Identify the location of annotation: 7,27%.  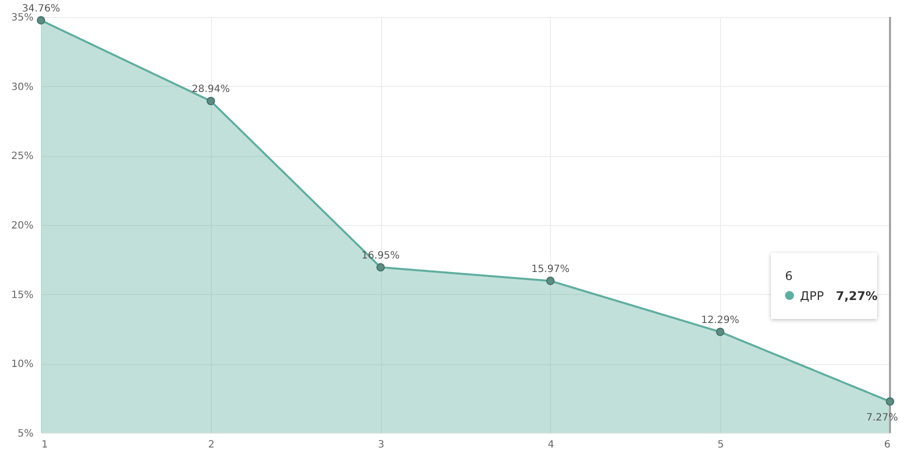
(857, 296).